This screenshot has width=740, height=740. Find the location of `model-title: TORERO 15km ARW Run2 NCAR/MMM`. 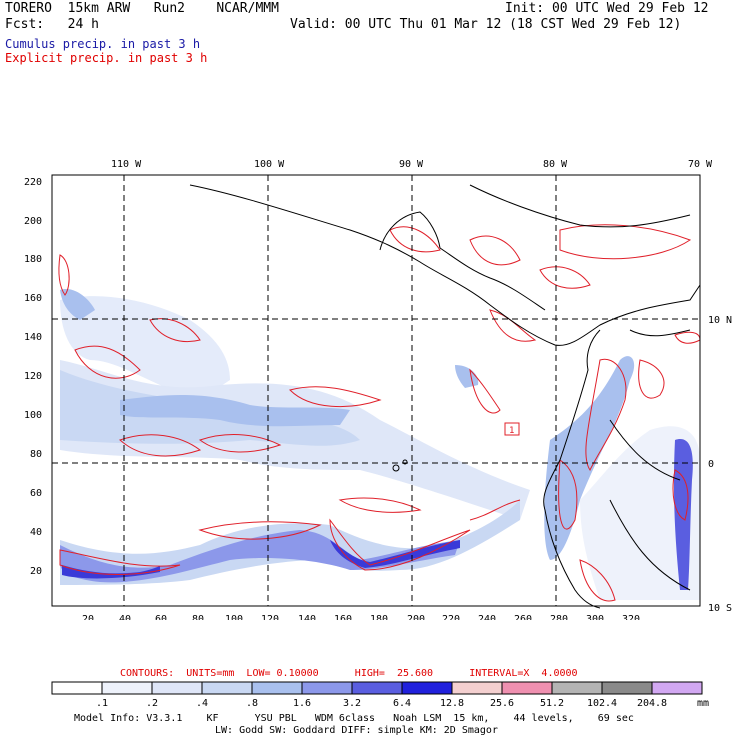

model-title: TORERO 15km ARW Run2 NCAR/MMM is located at coordinates (142, 8).